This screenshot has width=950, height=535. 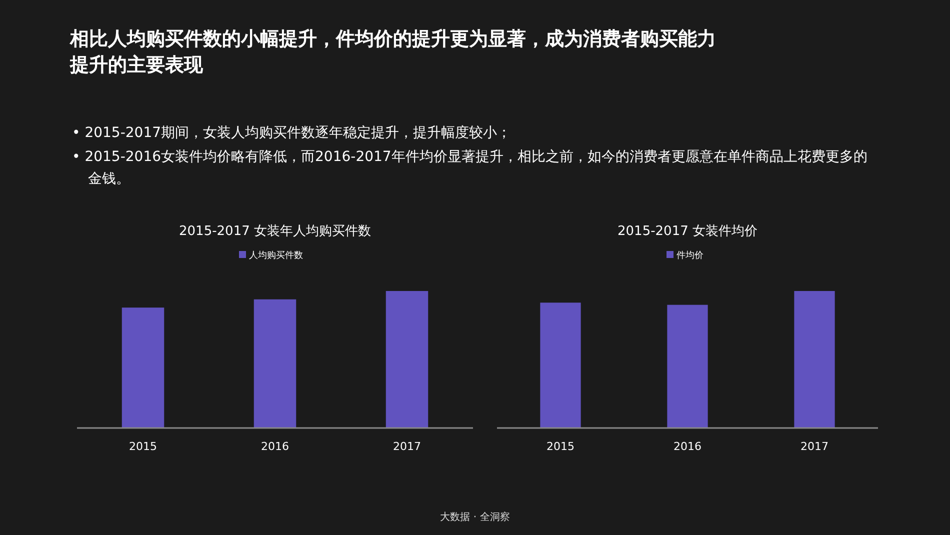 I want to click on chart-title: 2015-2017 女装年人均购买件数, so click(x=275, y=231).